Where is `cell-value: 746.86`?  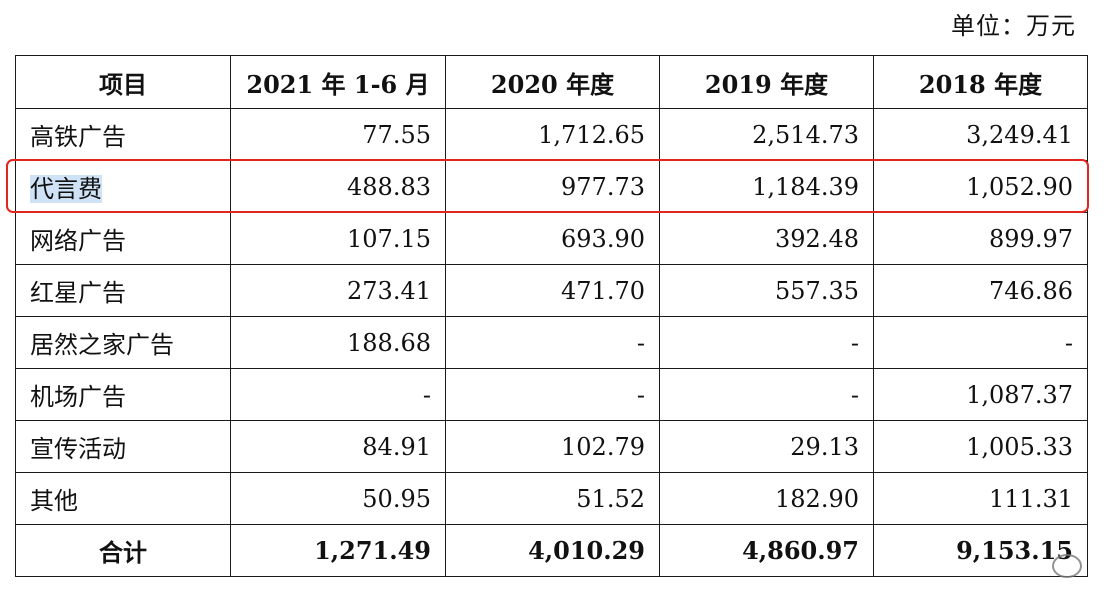
cell-value: 746.86 is located at coordinates (980, 290).